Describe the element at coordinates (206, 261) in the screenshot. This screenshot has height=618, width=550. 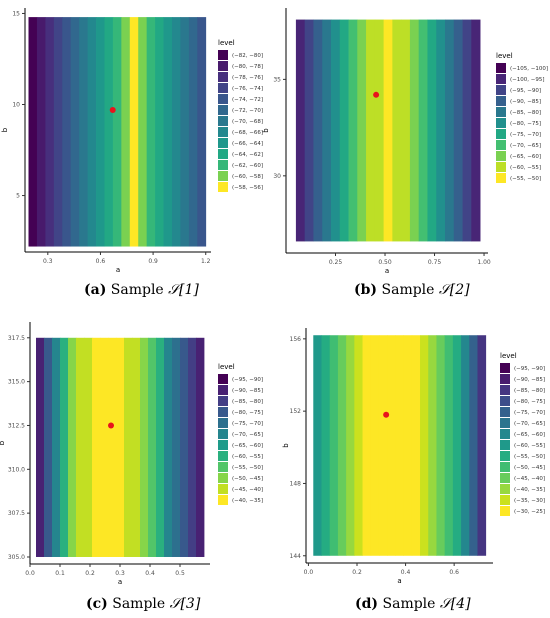
I see `x-tick-label: 1.2` at that location.